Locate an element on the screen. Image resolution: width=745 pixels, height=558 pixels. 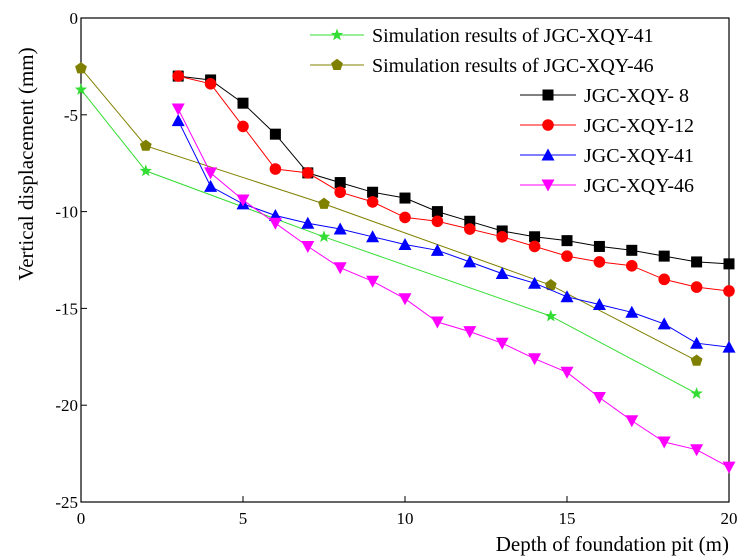
legend-item-1: Simulation results of JGC-XQY-41 is located at coordinates (482, 36).